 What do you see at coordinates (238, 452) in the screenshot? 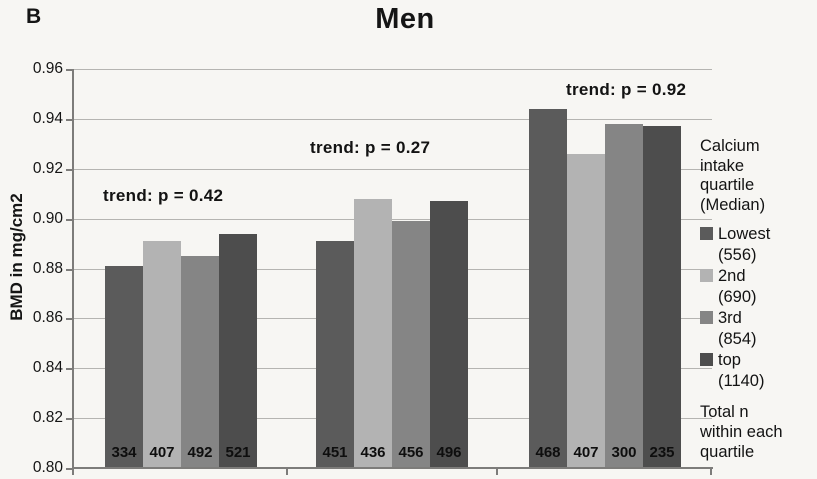
I see `bar-count-top-group1: 521` at bounding box center [238, 452].